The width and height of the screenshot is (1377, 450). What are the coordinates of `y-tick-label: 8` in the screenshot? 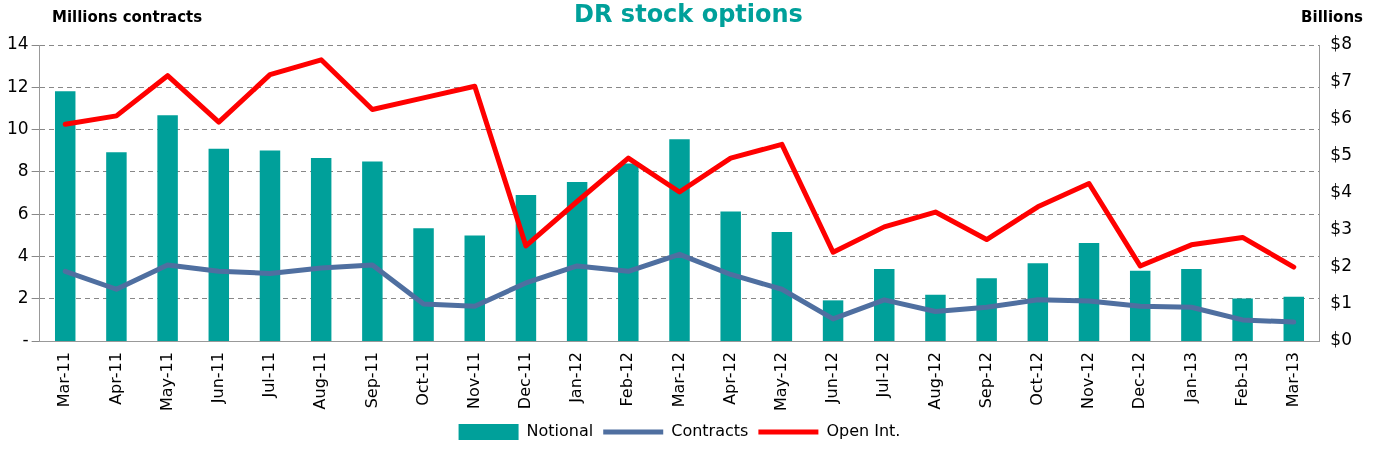 It's located at (23, 170).